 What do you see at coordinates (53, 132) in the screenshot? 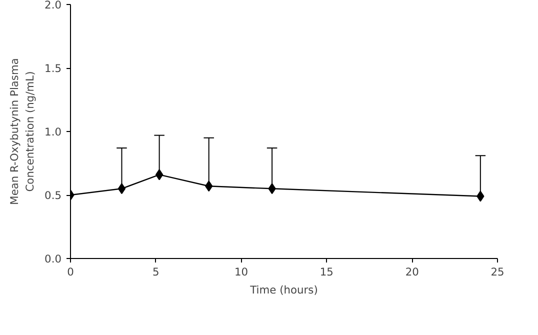
I see `y-tick-label: 1.0` at bounding box center [53, 132].